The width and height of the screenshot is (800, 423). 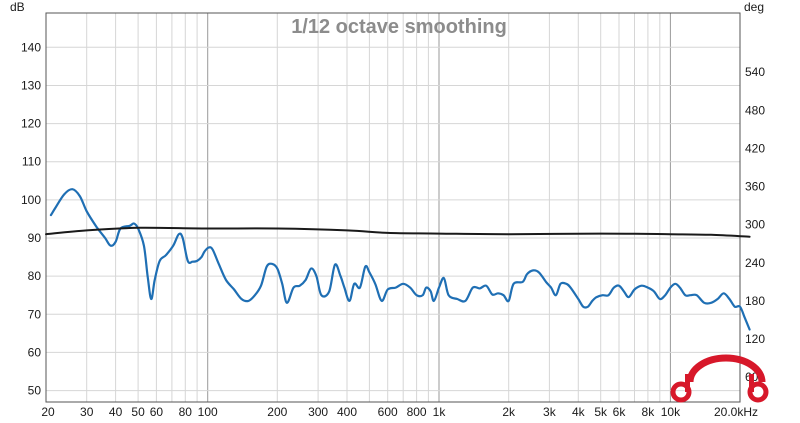 I want to click on chart-title: 1/12 octave smoothing, so click(x=399, y=27).